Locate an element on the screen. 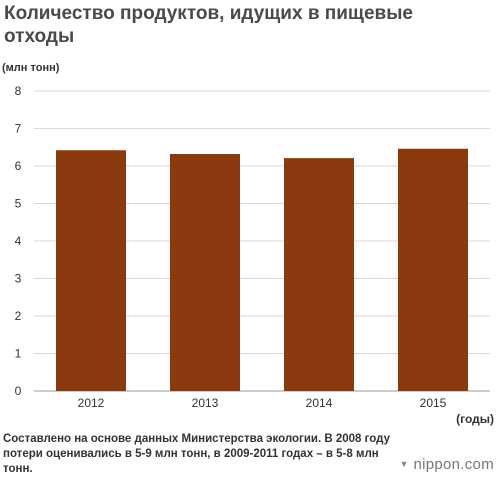  bar-2013 is located at coordinates (205, 272).